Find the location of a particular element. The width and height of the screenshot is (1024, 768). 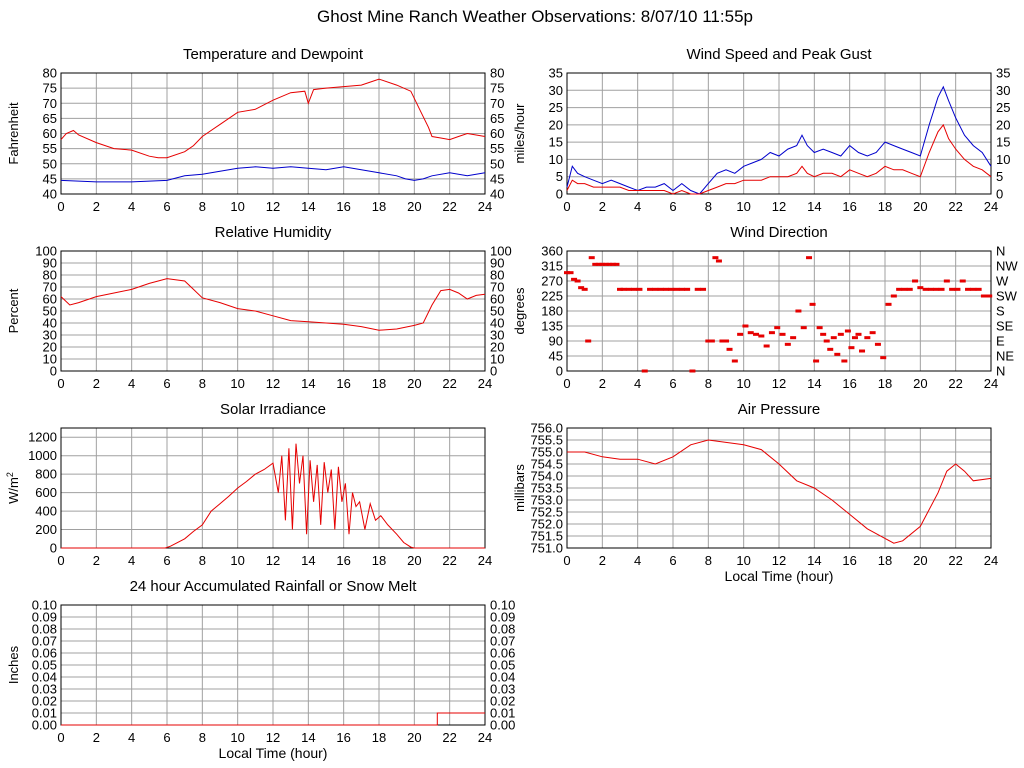

y-tick-label: 600 is located at coordinates (46, 492).